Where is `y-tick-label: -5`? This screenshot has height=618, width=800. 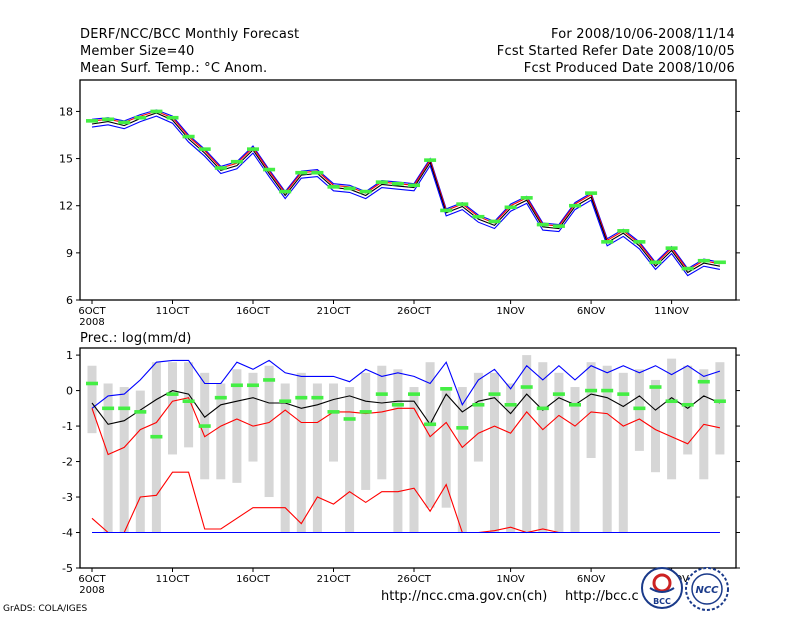
y-tick-label: -5 is located at coordinates (67, 568).